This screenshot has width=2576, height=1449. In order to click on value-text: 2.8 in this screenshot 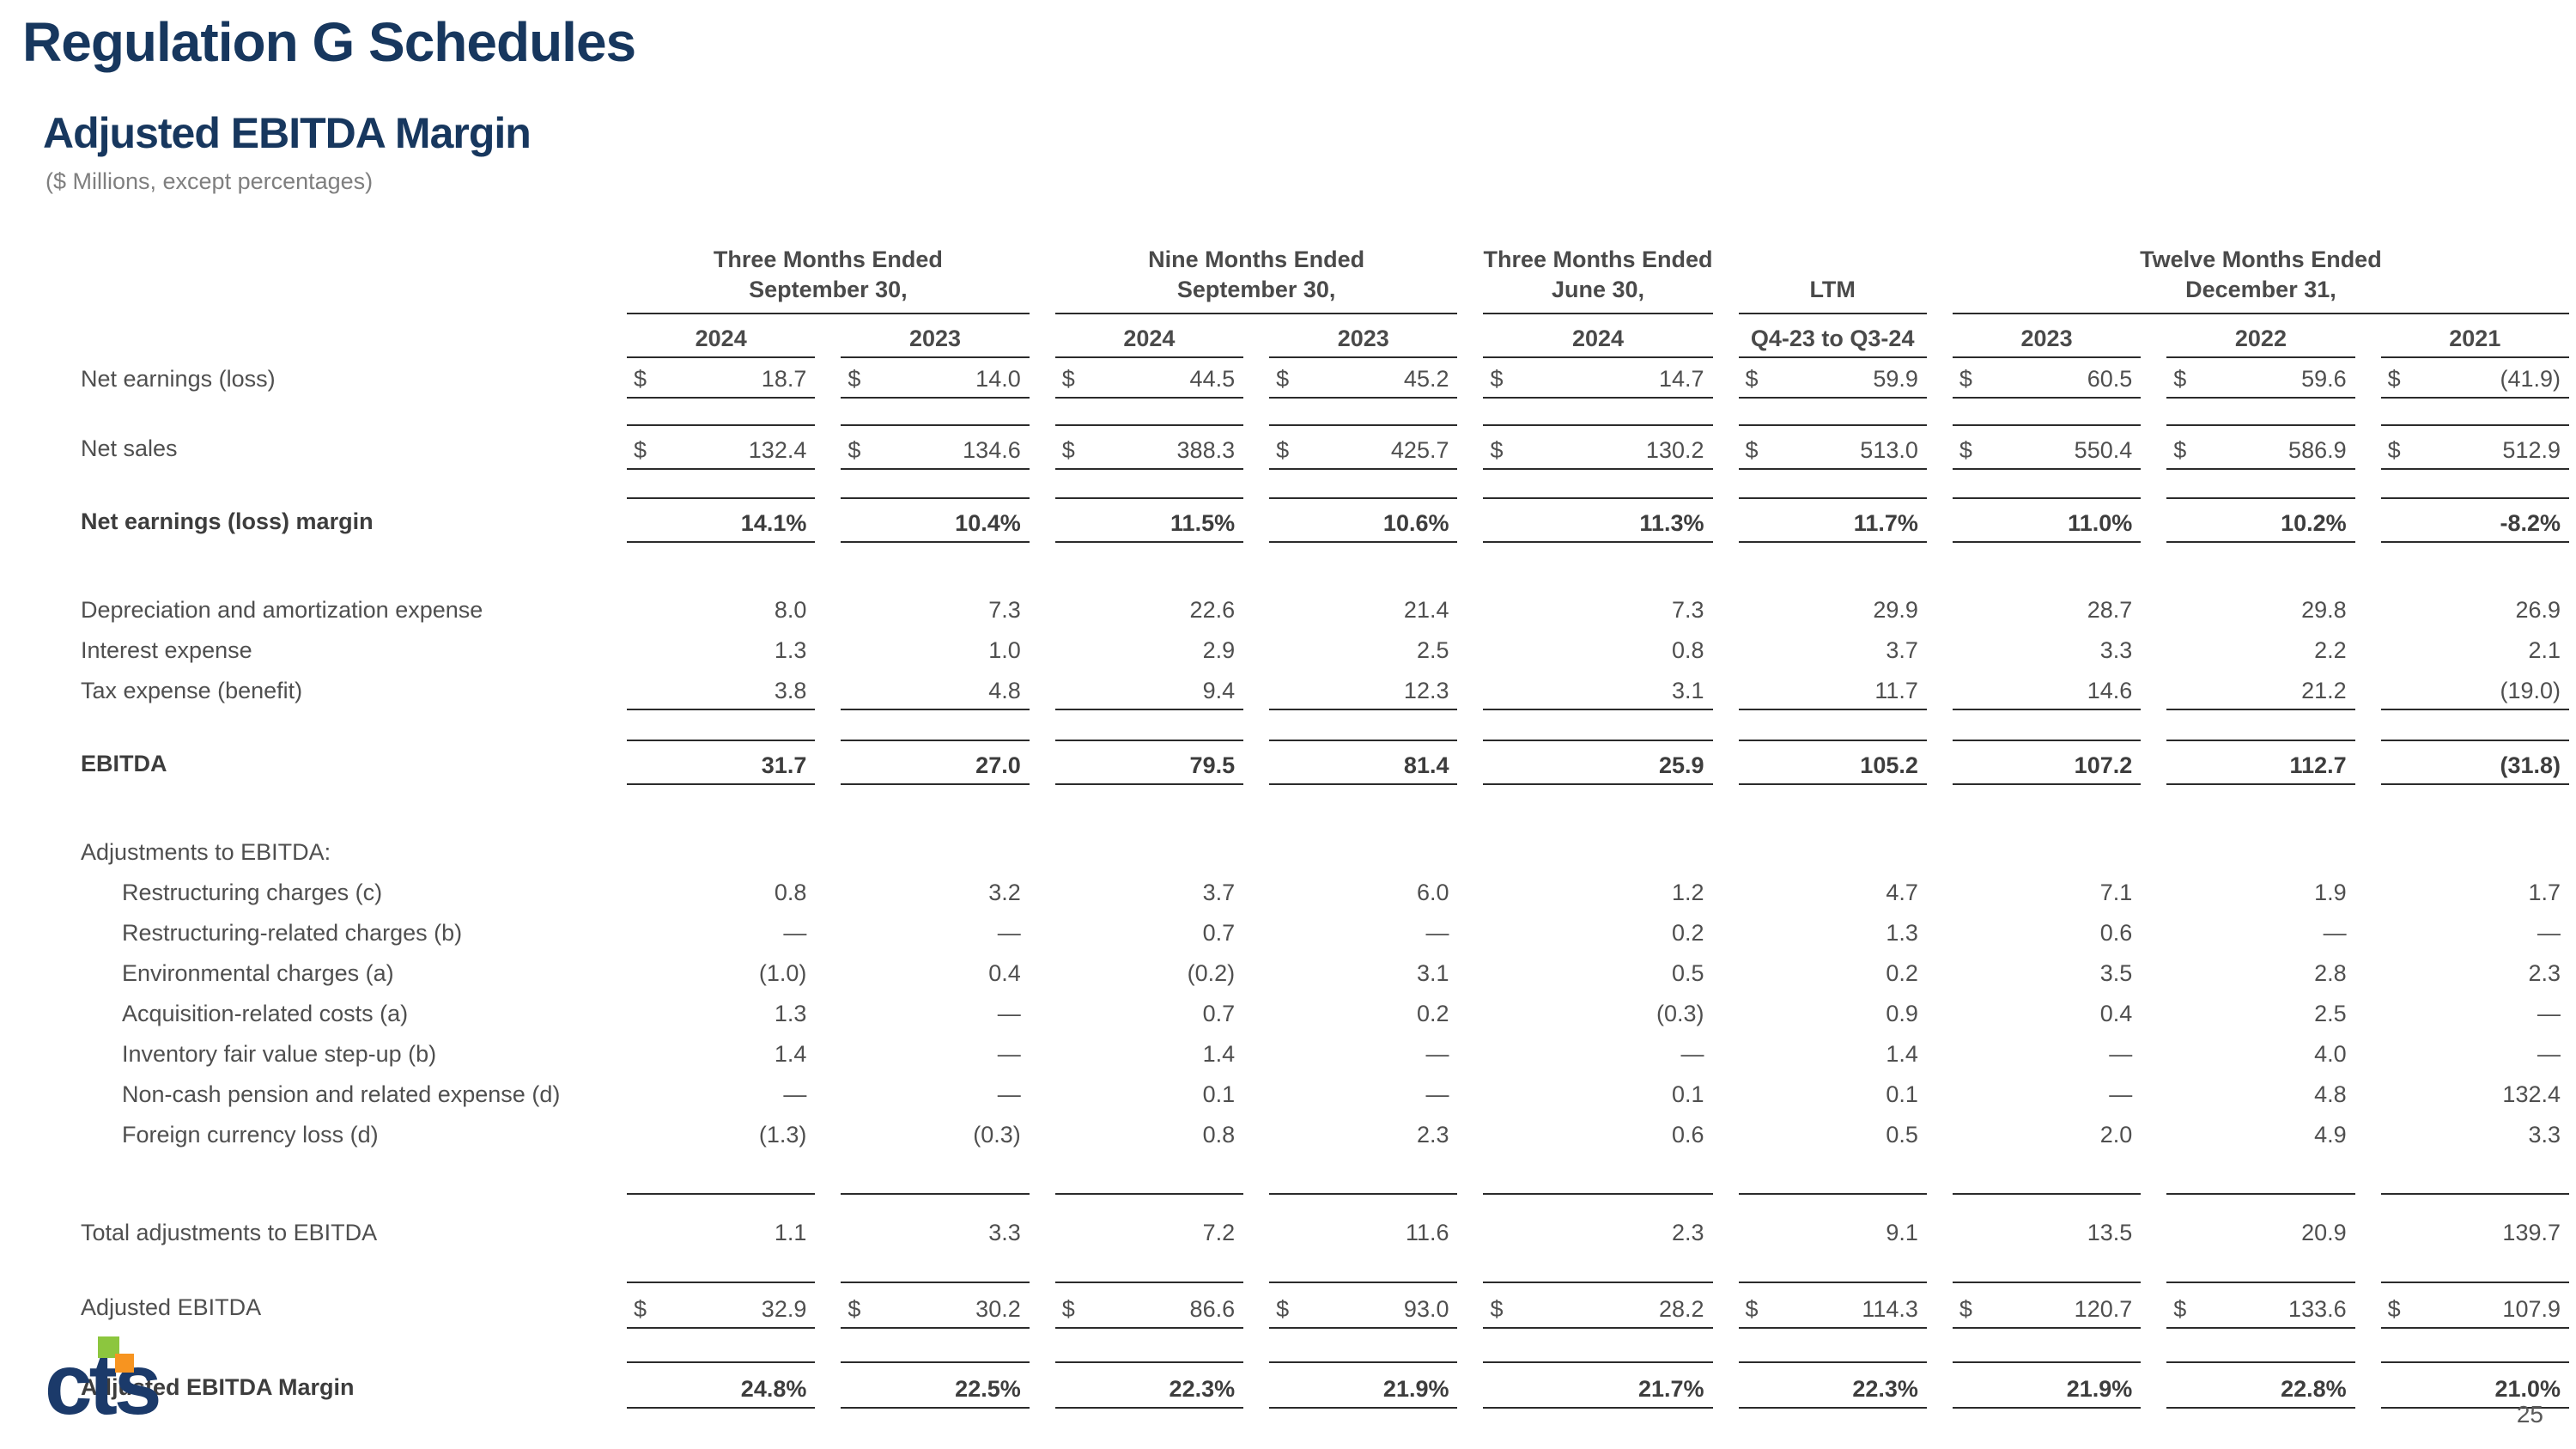, I will do `click(2331, 973)`.